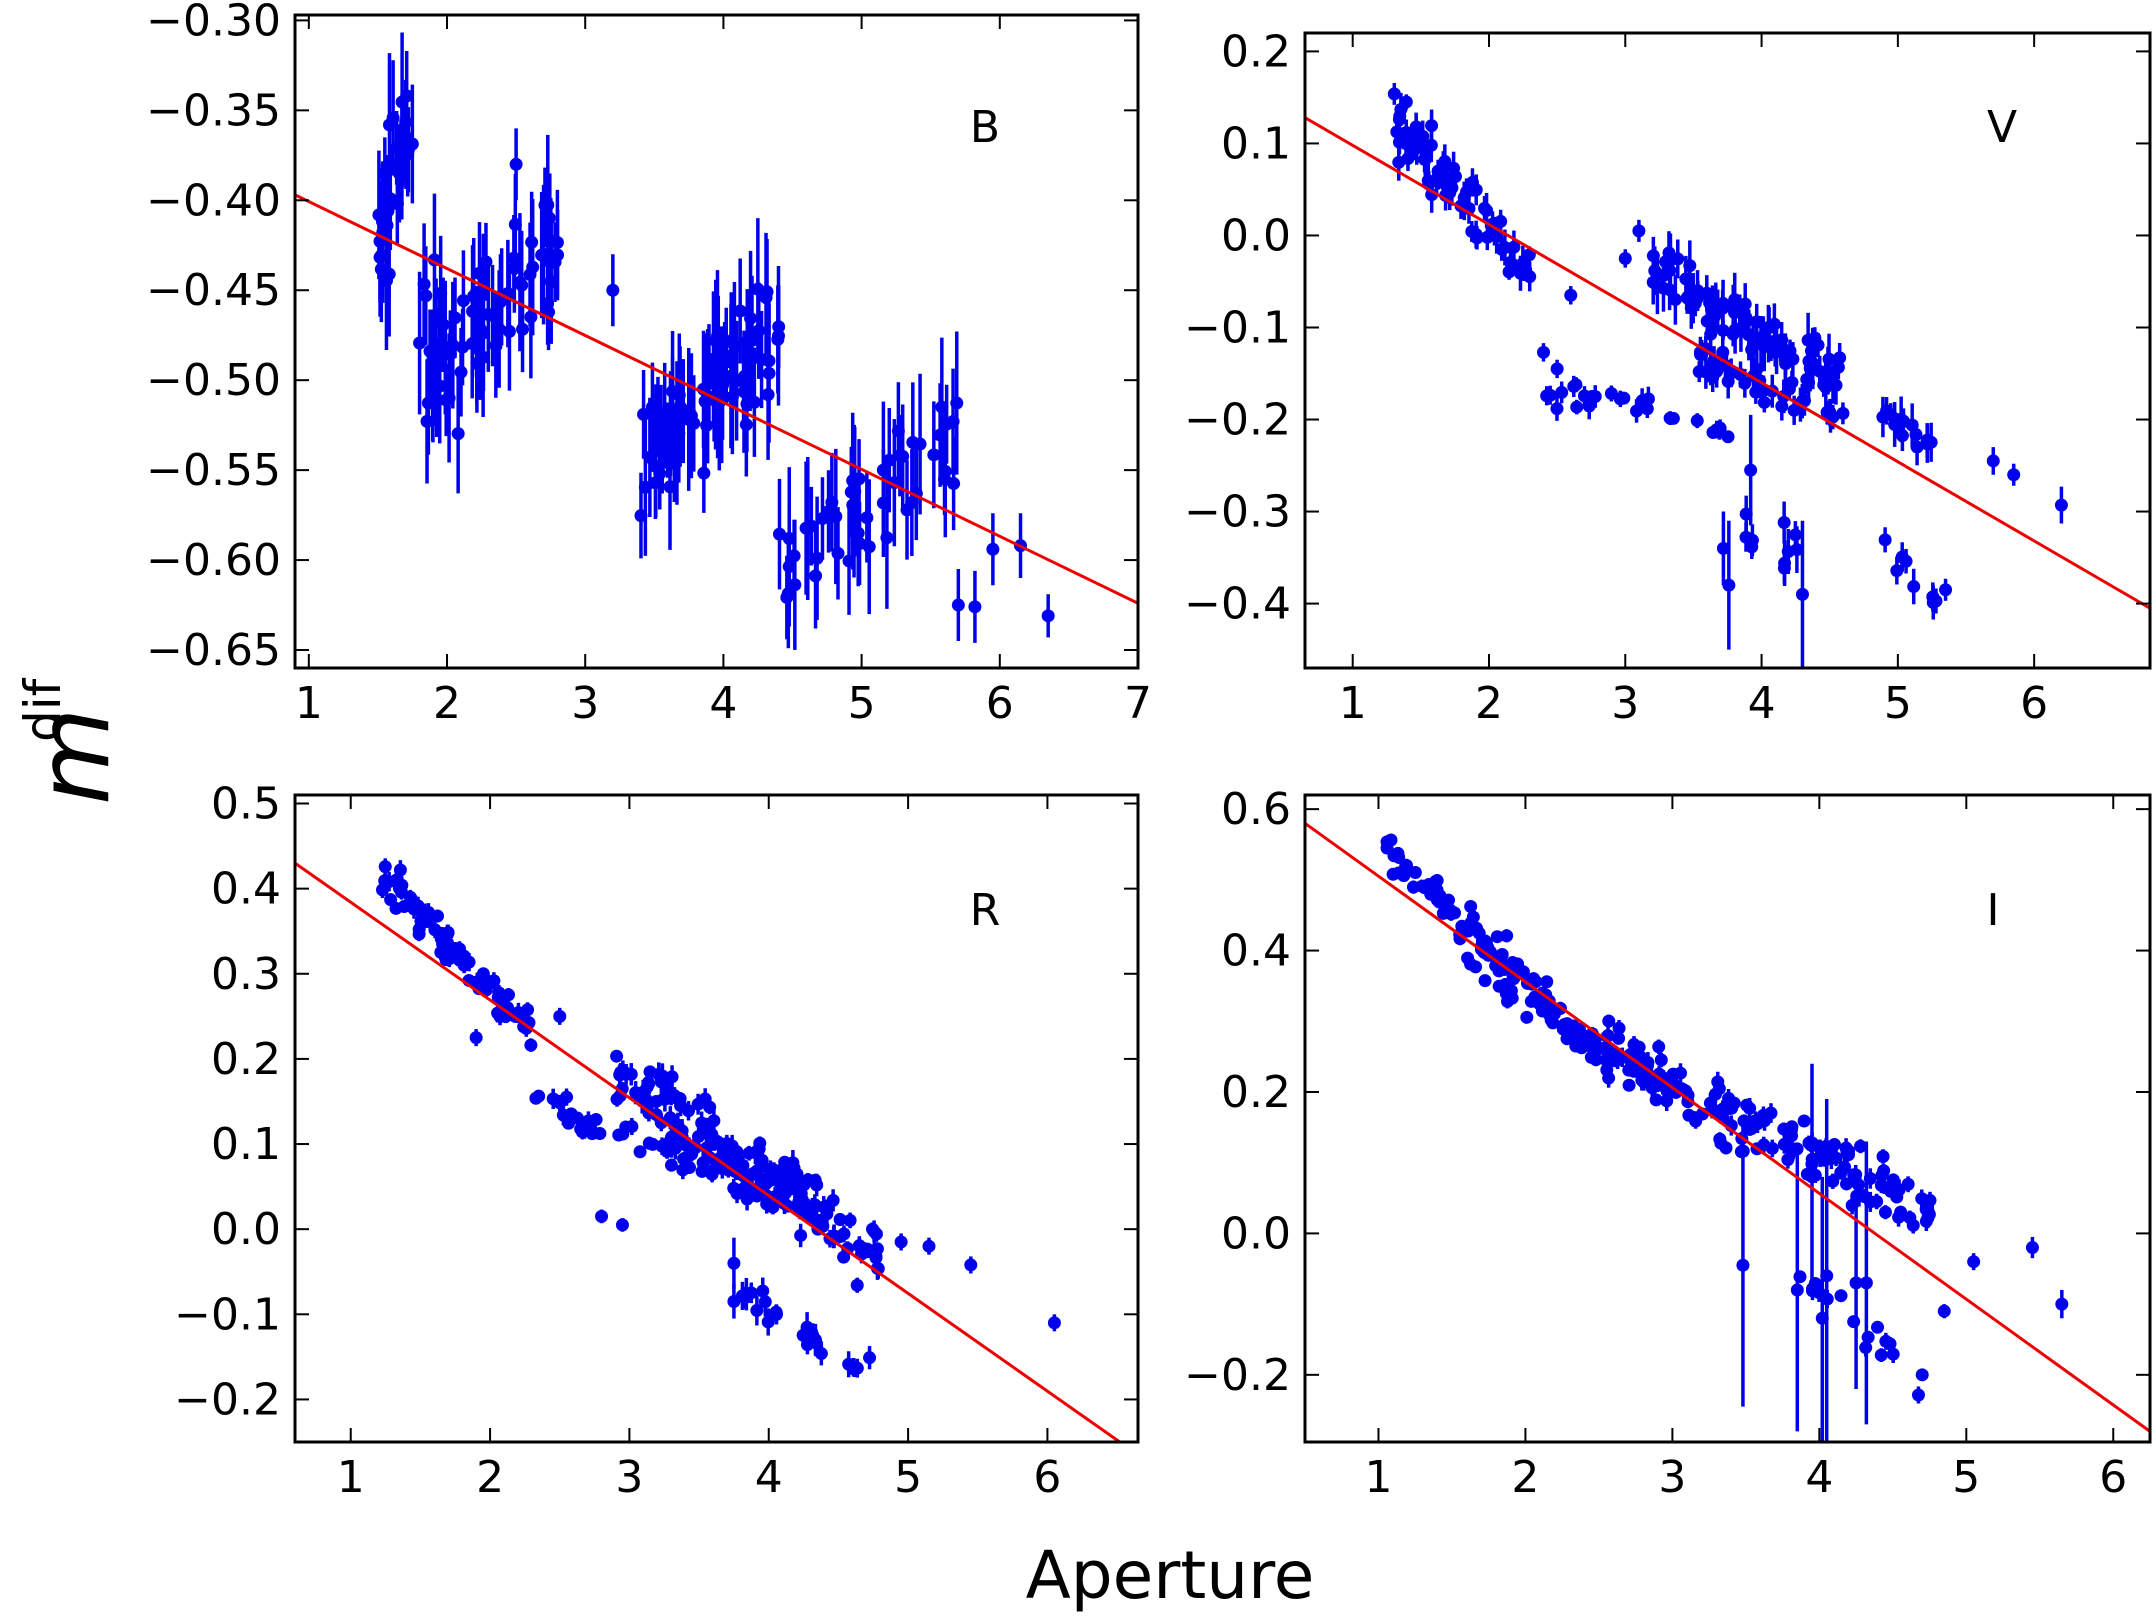 This screenshot has height=1618, width=2156. Describe the element at coordinates (1672, 1477) in the screenshot. I see `x-tick-label: 3` at that location.